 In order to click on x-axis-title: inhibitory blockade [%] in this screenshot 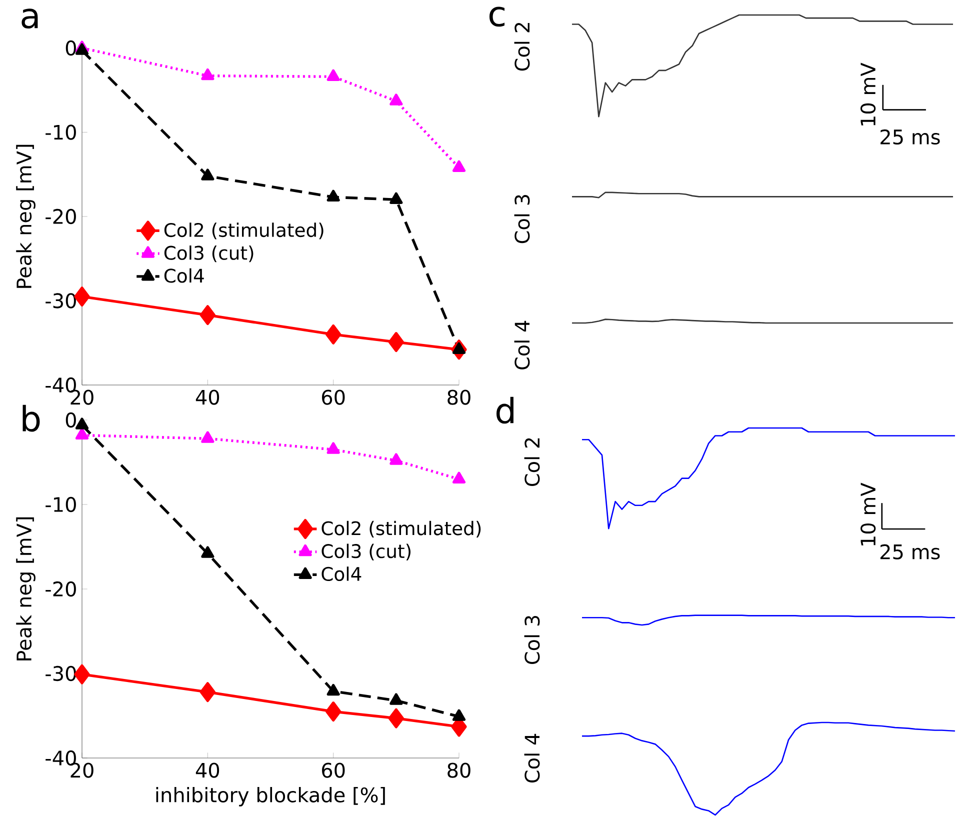, I will do `click(270, 796)`.